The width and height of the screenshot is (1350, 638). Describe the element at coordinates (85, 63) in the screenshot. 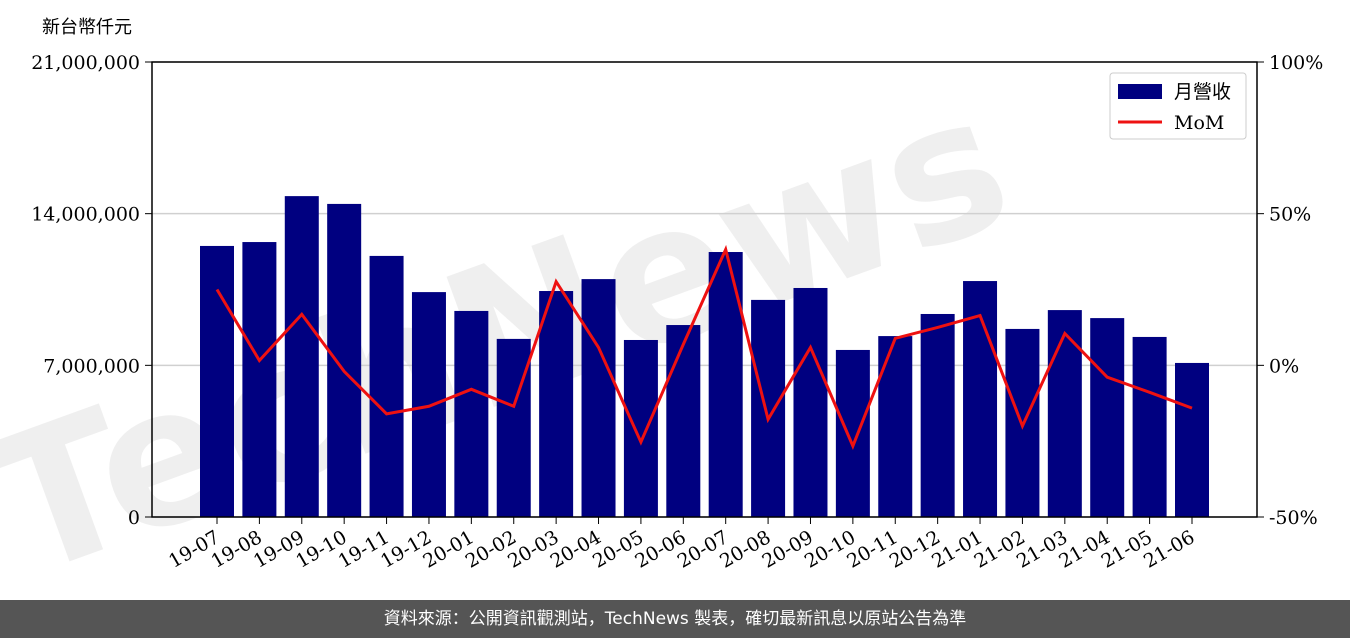

I see `y-tick-label: 21,000,000` at that location.